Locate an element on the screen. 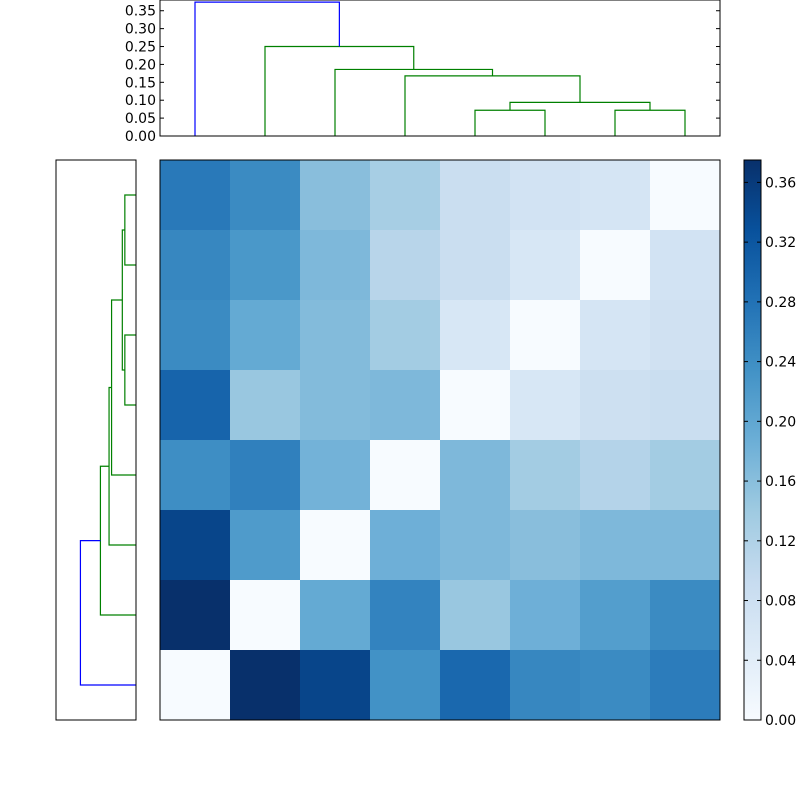 This screenshot has height=800, width=800. colorbar-tick-label: 0.36 is located at coordinates (780, 183).